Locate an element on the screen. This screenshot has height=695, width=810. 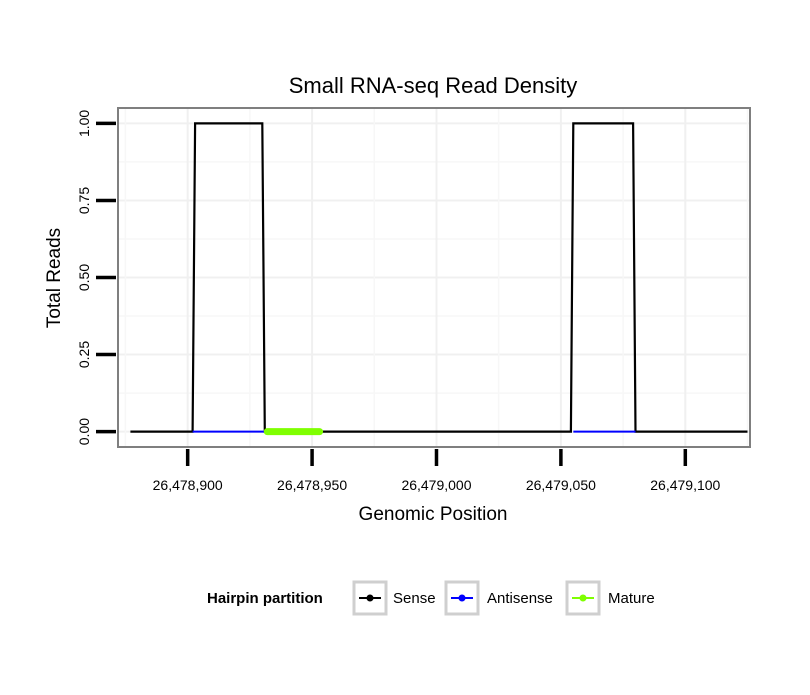
legend-point-mature is located at coordinates (583, 598).